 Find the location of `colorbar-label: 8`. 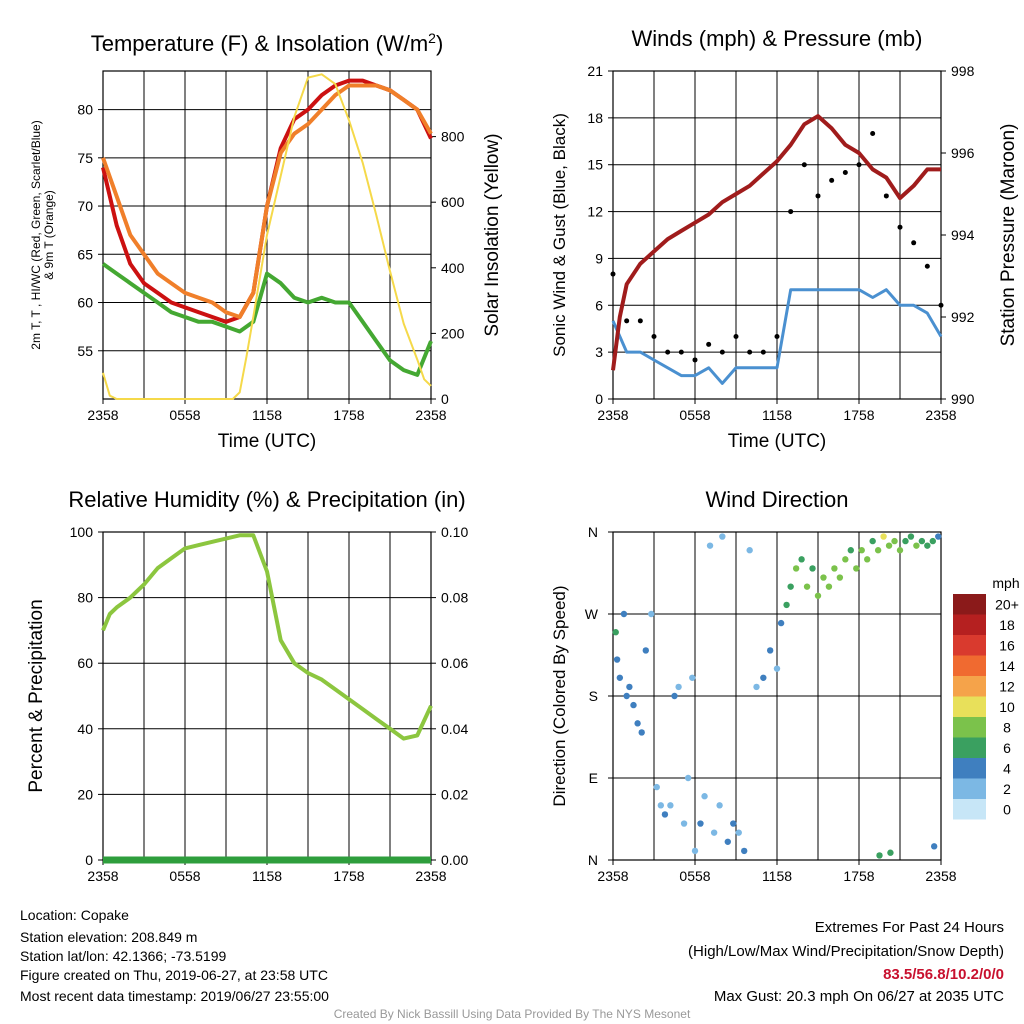

colorbar-label: 8 is located at coordinates (1007, 727).